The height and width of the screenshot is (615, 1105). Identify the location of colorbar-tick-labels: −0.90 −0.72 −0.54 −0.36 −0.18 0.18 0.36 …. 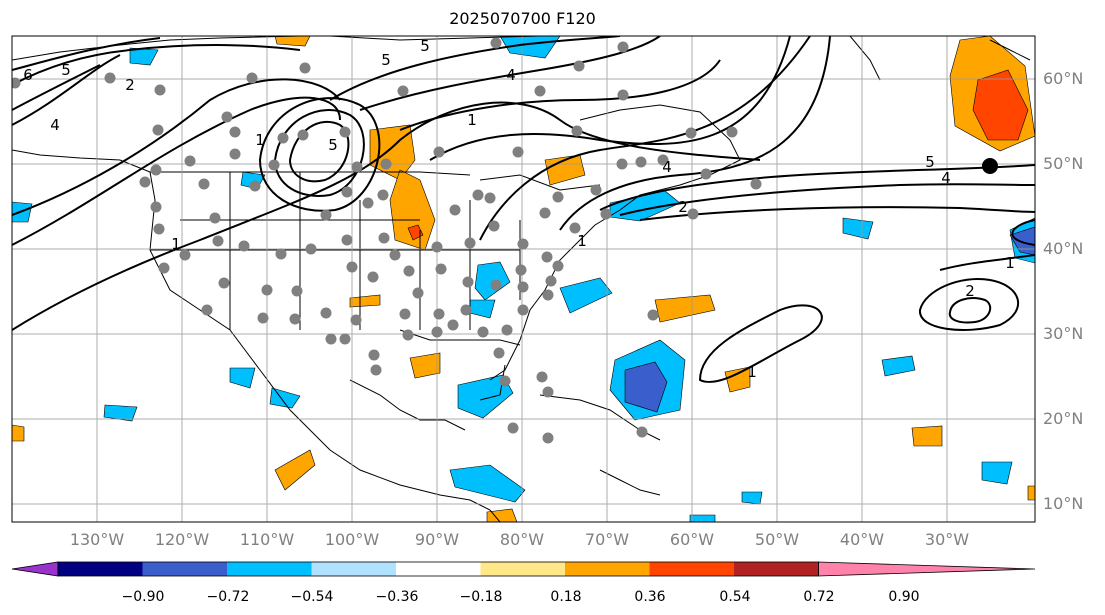
(521, 597).